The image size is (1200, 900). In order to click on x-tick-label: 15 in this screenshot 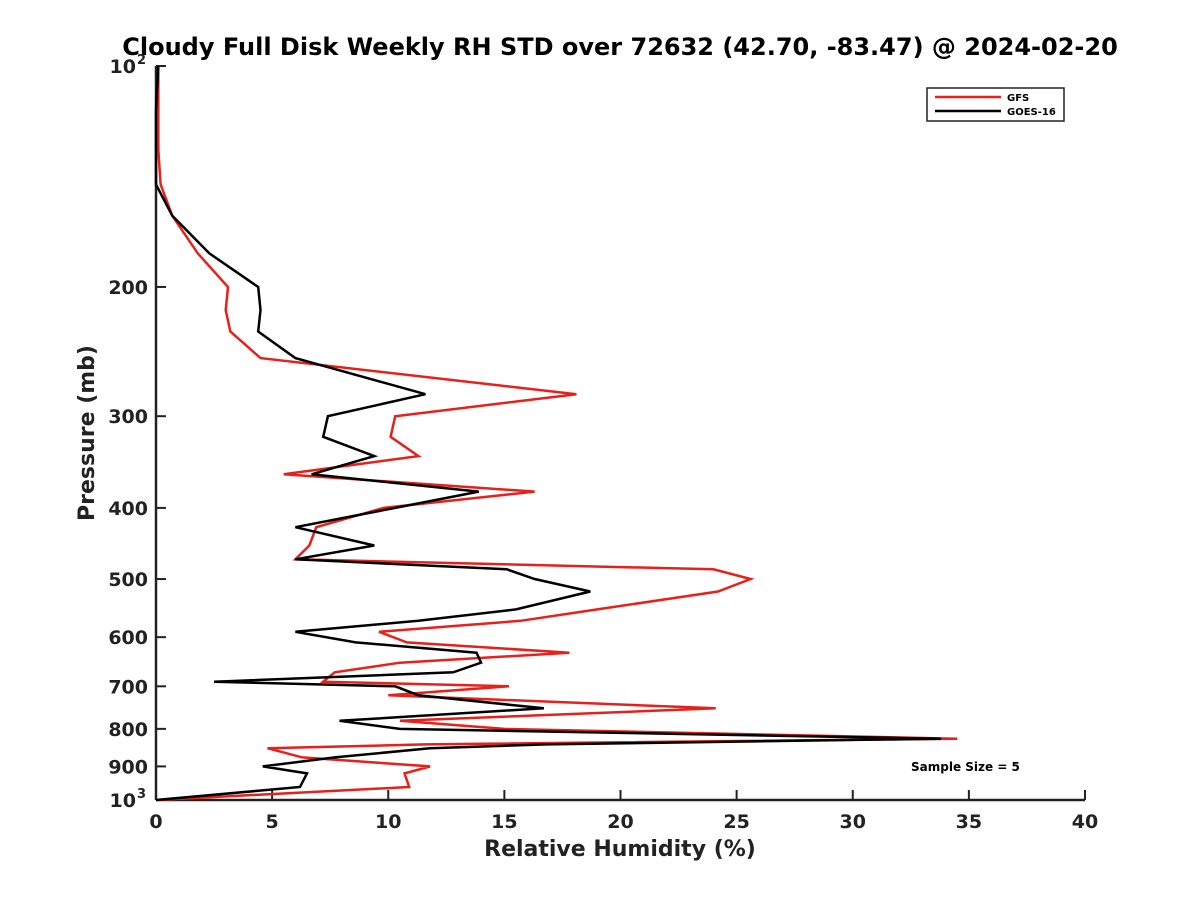, I will do `click(504, 822)`.